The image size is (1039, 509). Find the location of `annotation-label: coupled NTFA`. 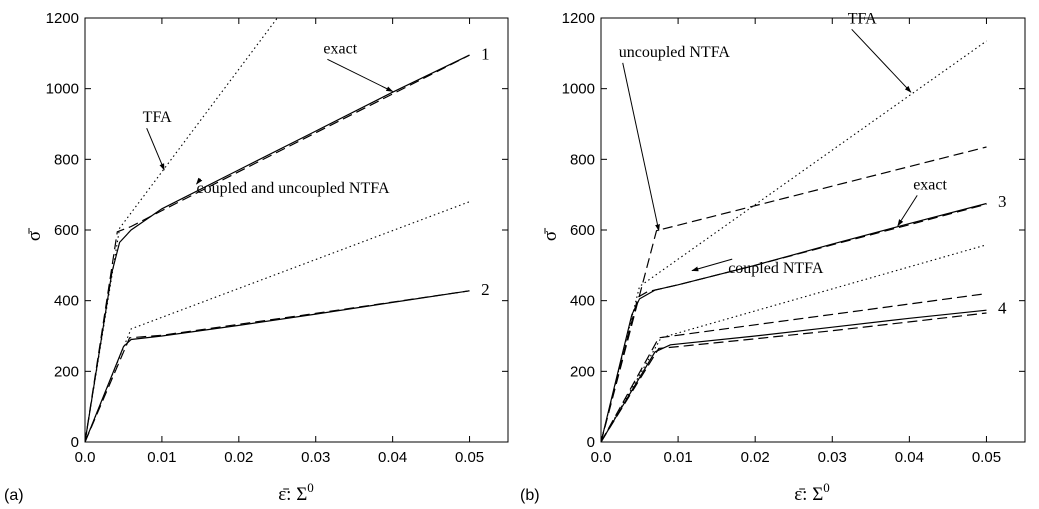

annotation-label: coupled NTFA is located at coordinates (776, 268).